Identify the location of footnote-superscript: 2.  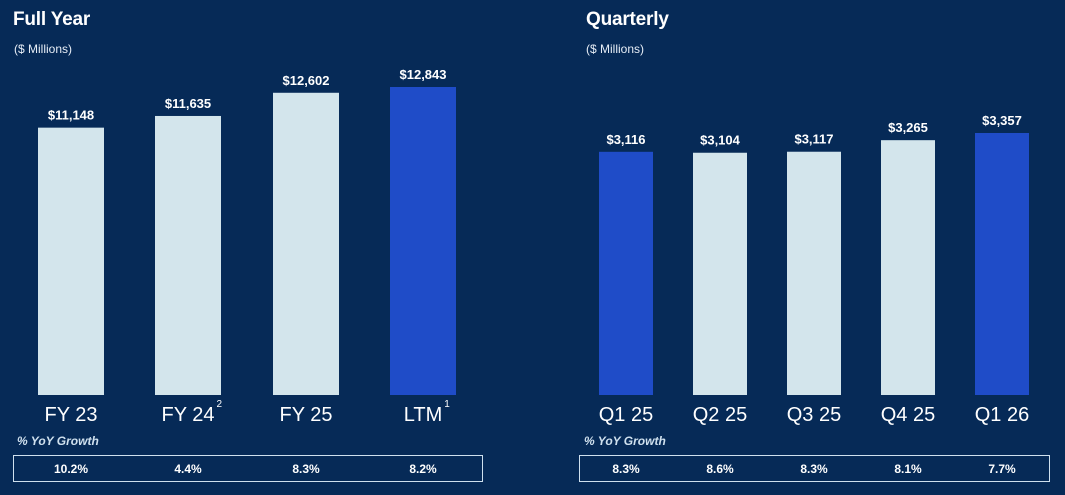
(220, 404).